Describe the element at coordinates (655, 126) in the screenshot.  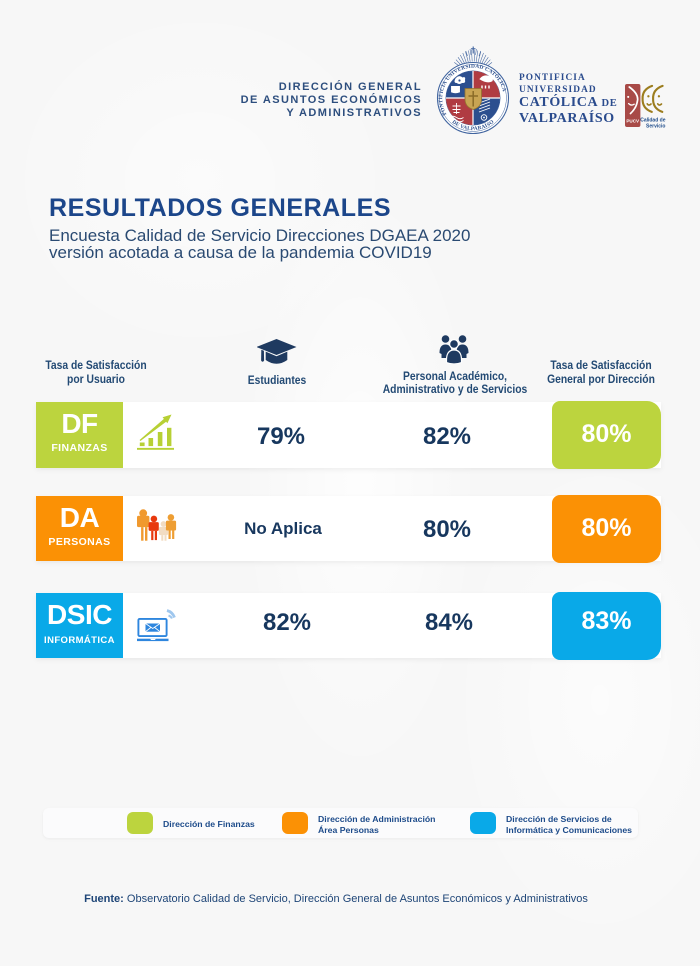
I see `svg-text: Servicio` at that location.